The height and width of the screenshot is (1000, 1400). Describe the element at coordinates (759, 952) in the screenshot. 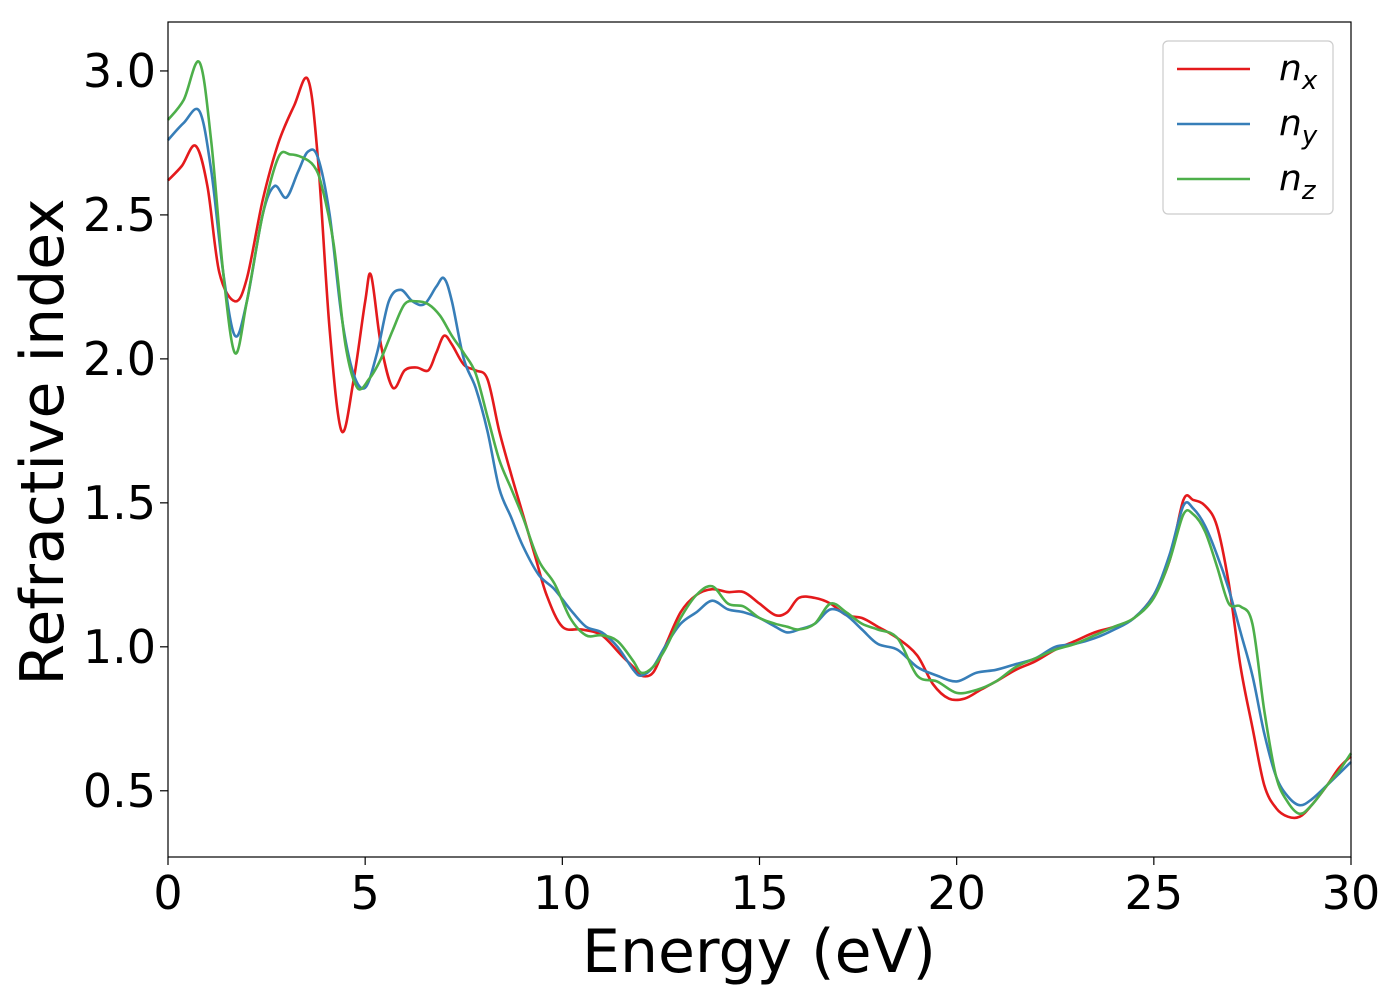

I see `x-axis-label: Energy (eV)` at that location.